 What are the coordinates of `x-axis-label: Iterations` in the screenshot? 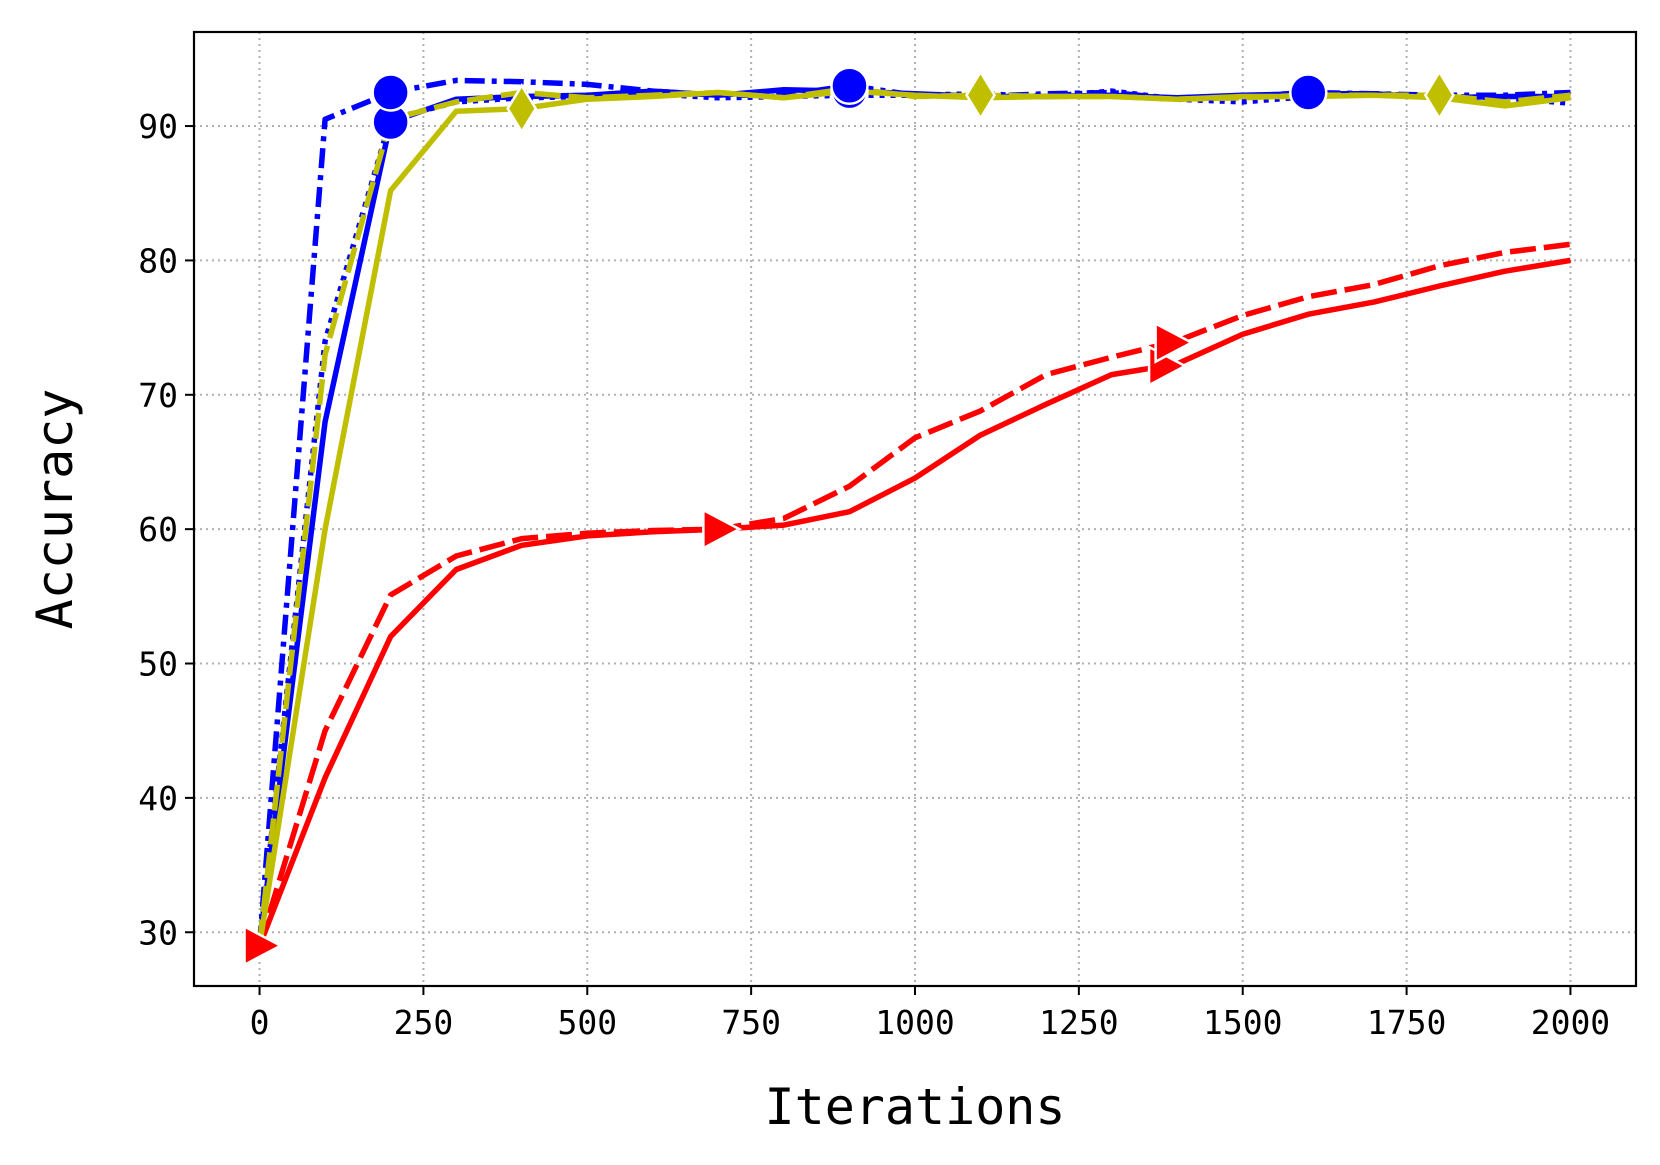 It's located at (914, 1107).